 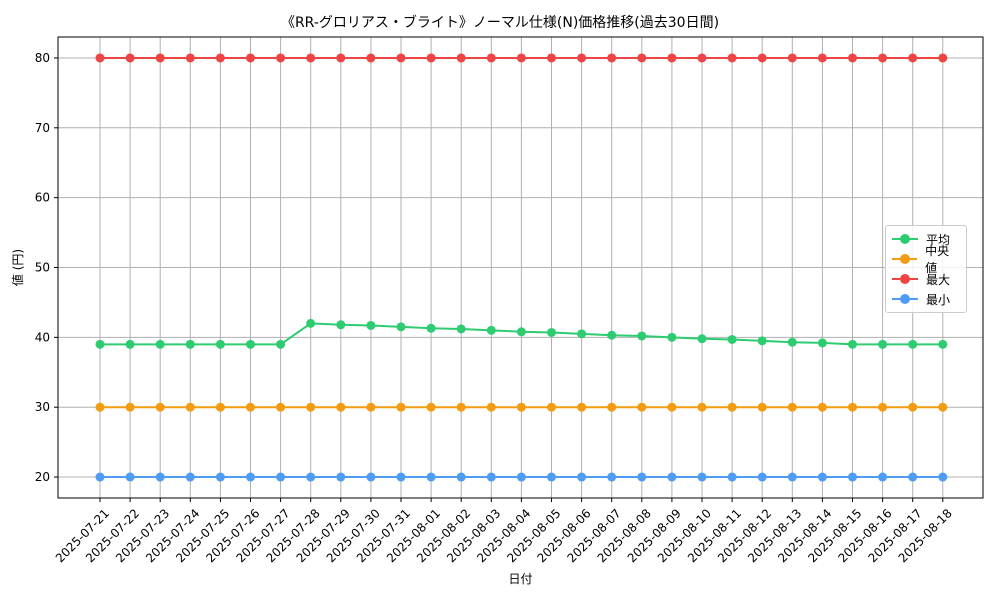 What do you see at coordinates (17, 267) in the screenshot?
I see `y-axis-label: 値 (円)` at bounding box center [17, 267].